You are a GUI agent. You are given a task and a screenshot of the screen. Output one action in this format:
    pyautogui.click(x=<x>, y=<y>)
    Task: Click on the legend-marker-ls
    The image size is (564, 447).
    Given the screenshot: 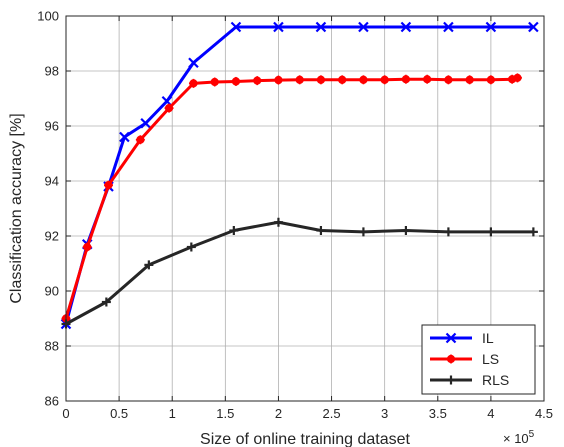 What is the action you would take?
    pyautogui.click(x=451, y=359)
    